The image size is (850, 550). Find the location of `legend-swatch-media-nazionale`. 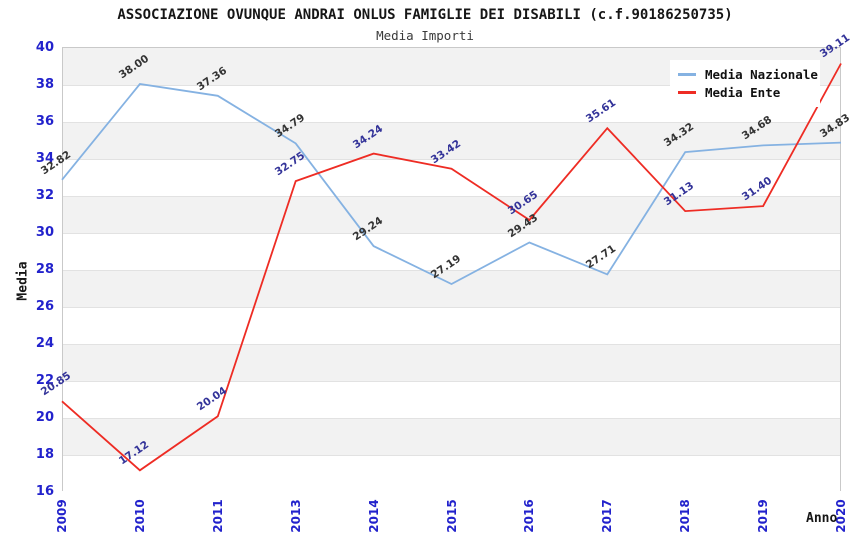

legend-swatch-media-nazionale is located at coordinates (687, 74).